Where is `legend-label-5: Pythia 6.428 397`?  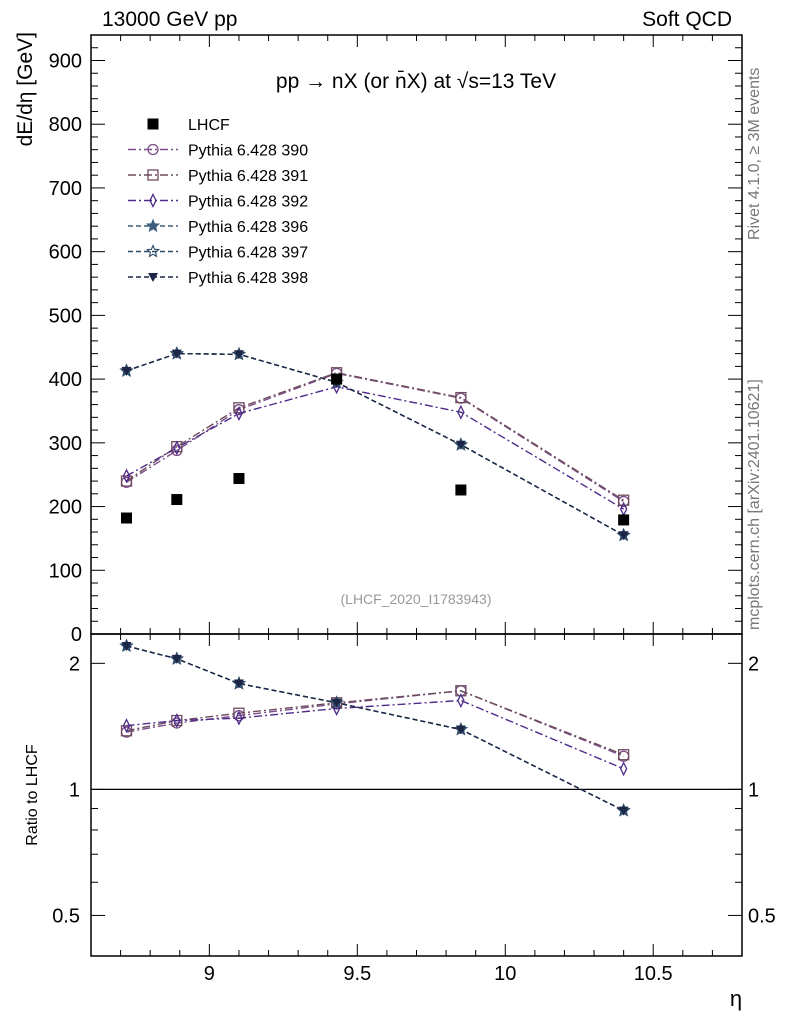
legend-label-5: Pythia 6.428 397 is located at coordinates (248, 253).